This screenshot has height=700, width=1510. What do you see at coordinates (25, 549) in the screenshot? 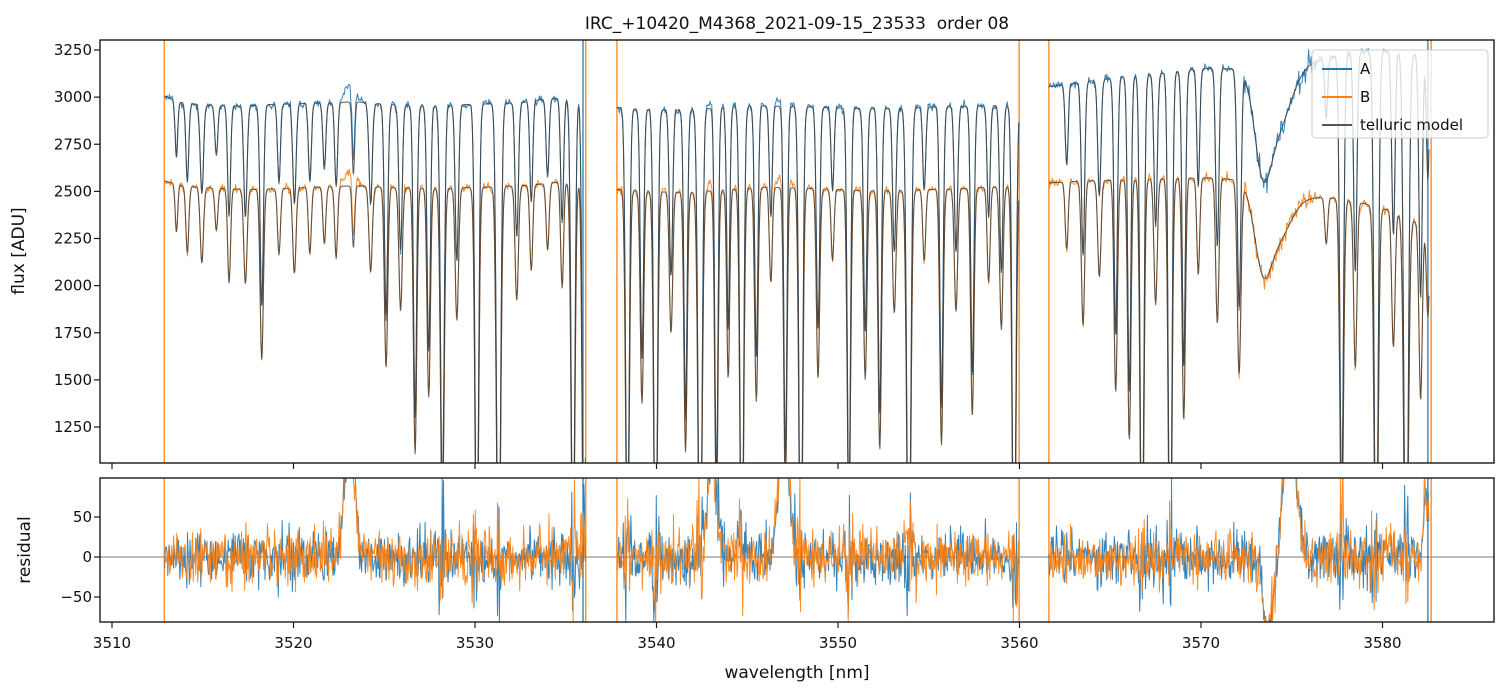
I see `residual-axis-label: residual` at bounding box center [25, 549].